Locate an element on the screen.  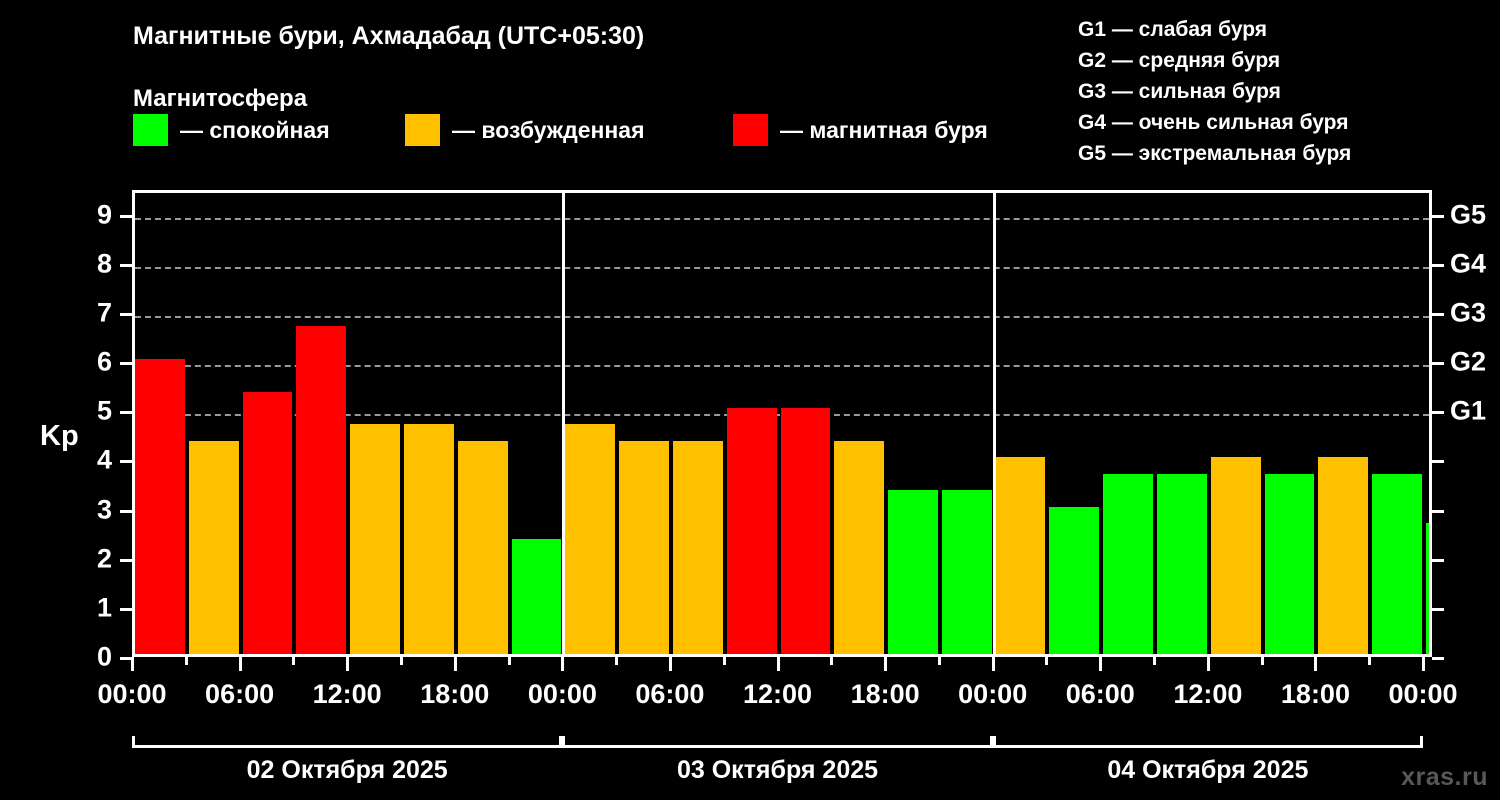
g-tick-g1 is located at coordinates (1438, 413).